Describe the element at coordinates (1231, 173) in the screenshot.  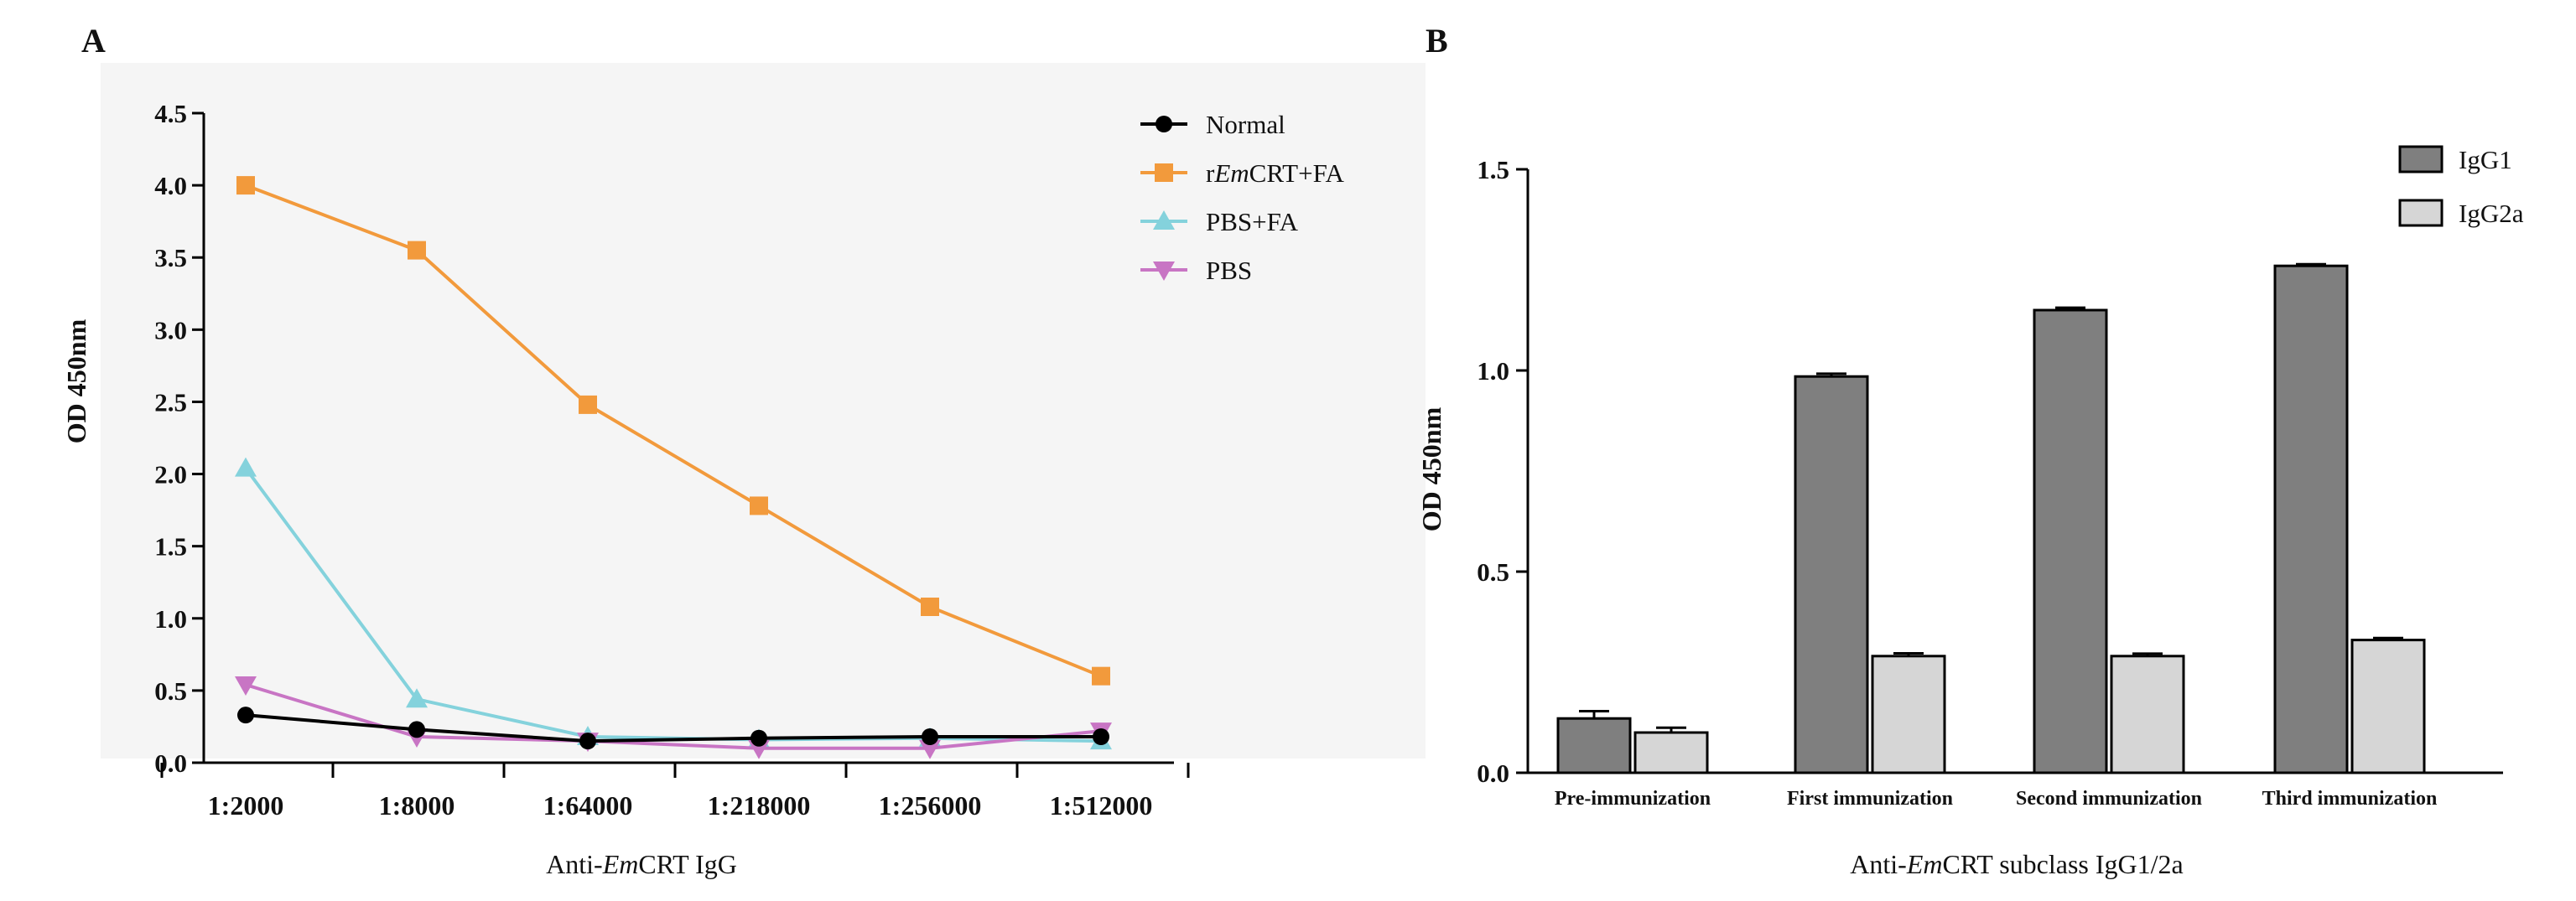
I see `panel-a-legend-label-part: Em` at that location.